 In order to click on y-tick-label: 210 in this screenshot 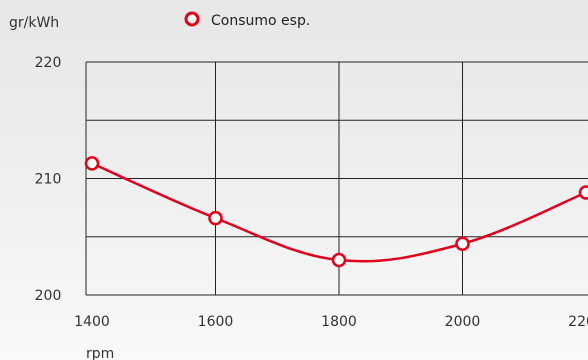, I will do `click(48, 180)`.